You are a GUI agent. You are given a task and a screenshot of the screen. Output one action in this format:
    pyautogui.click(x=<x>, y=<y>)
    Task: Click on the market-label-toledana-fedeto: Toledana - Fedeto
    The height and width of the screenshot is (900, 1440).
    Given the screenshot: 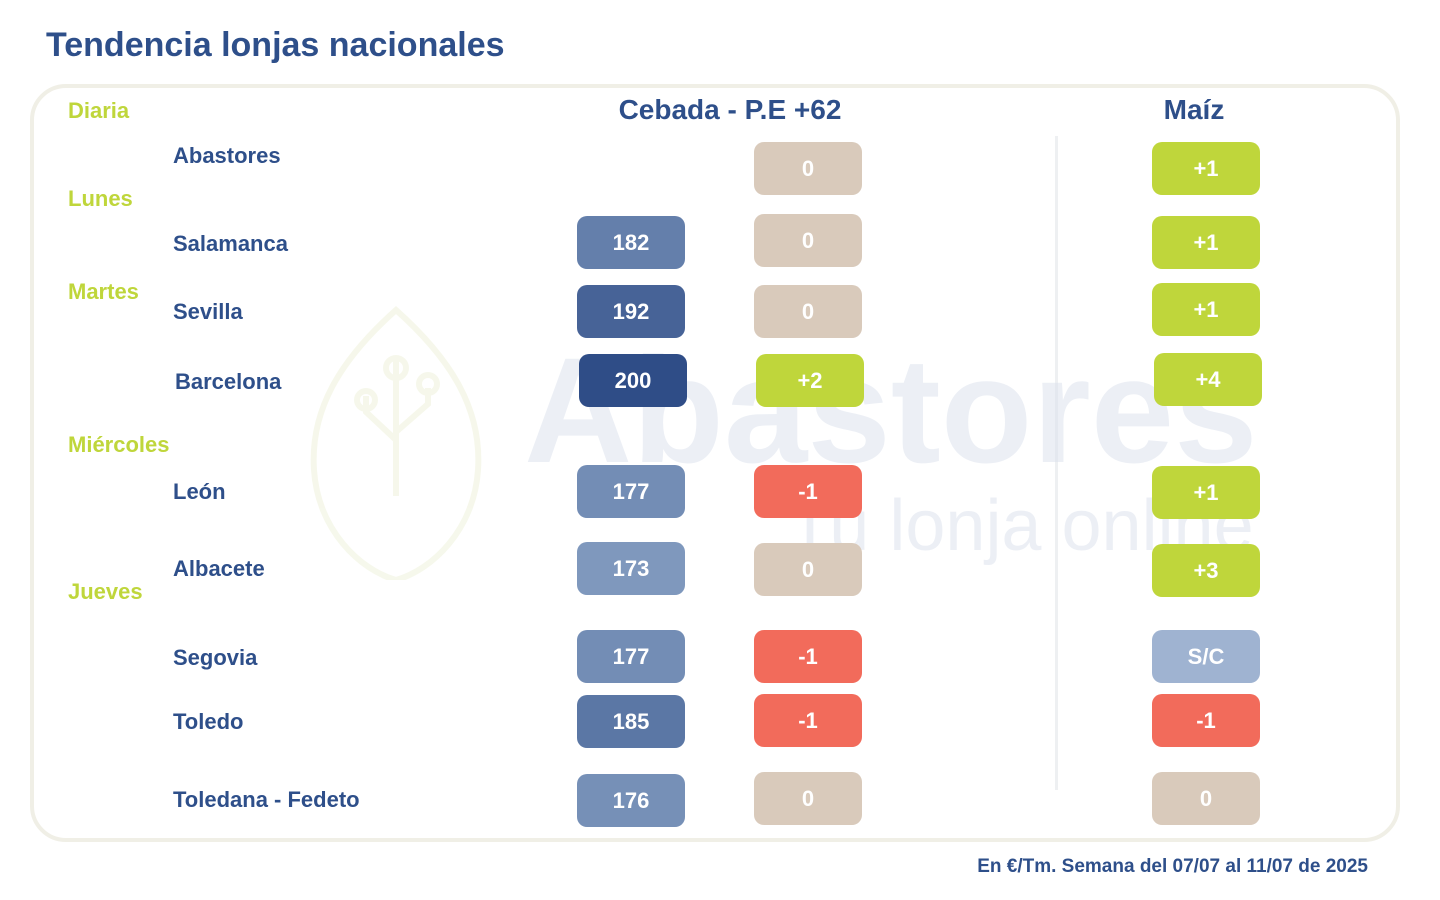 What is the action you would take?
    pyautogui.click(x=266, y=799)
    